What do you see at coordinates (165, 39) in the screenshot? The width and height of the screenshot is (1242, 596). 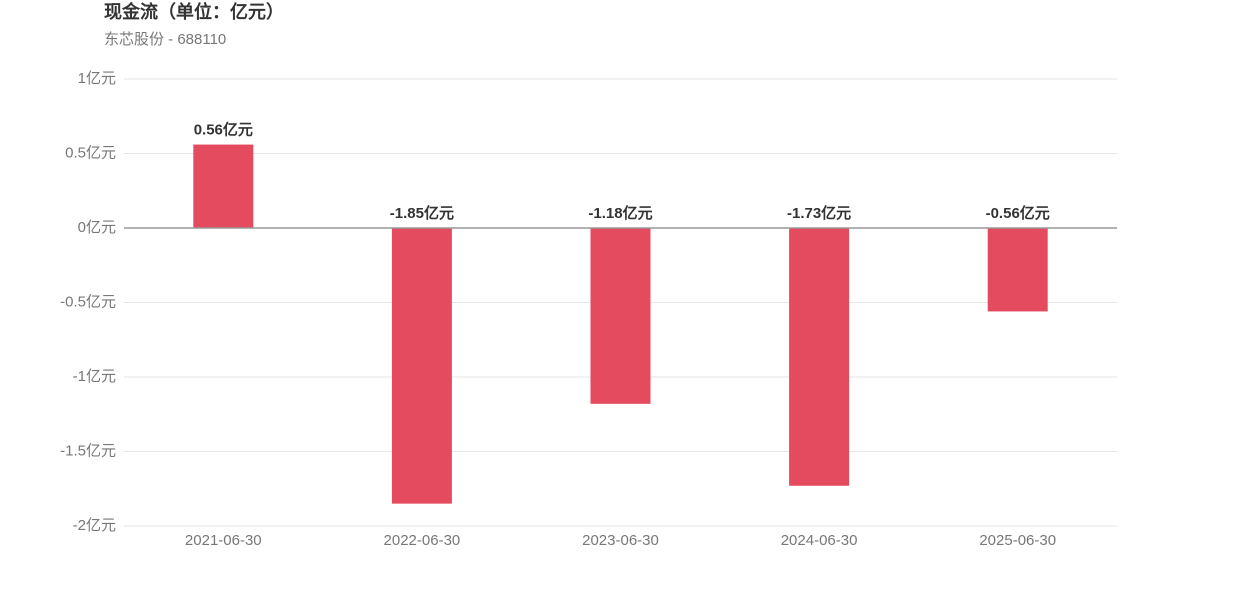 I see `chart-subtitle: 东芯股份 - 688110` at bounding box center [165, 39].